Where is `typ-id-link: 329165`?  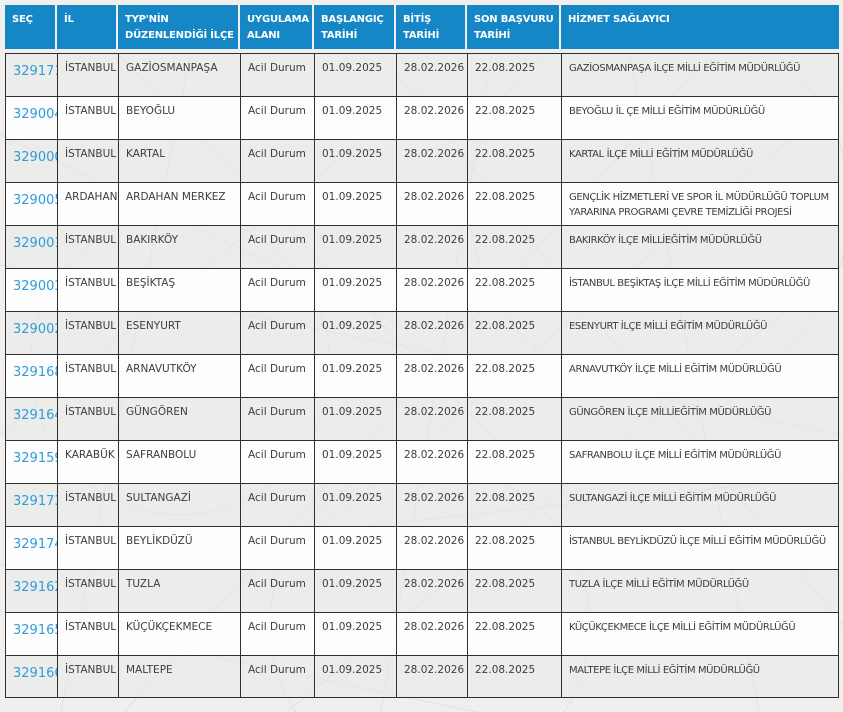 typ-id-link: 329165 is located at coordinates (35, 630).